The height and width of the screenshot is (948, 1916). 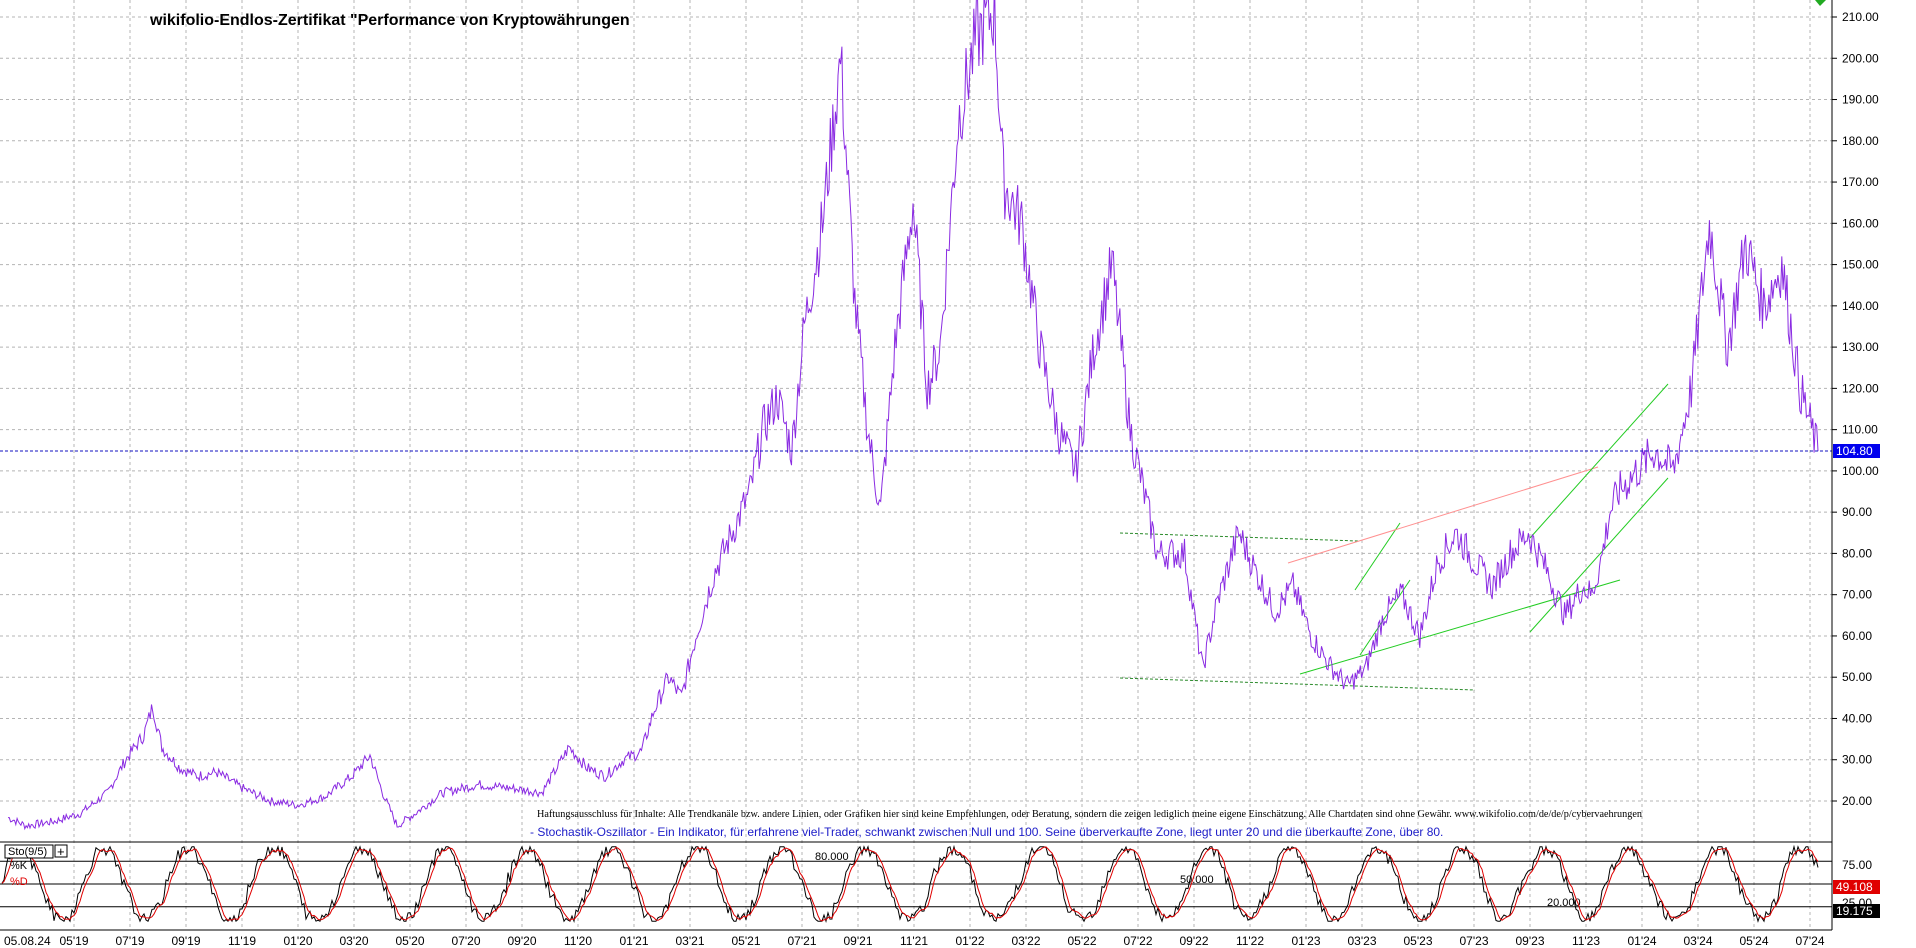 I want to click on osc-last-label-k: 19.175, so click(x=1854, y=911).